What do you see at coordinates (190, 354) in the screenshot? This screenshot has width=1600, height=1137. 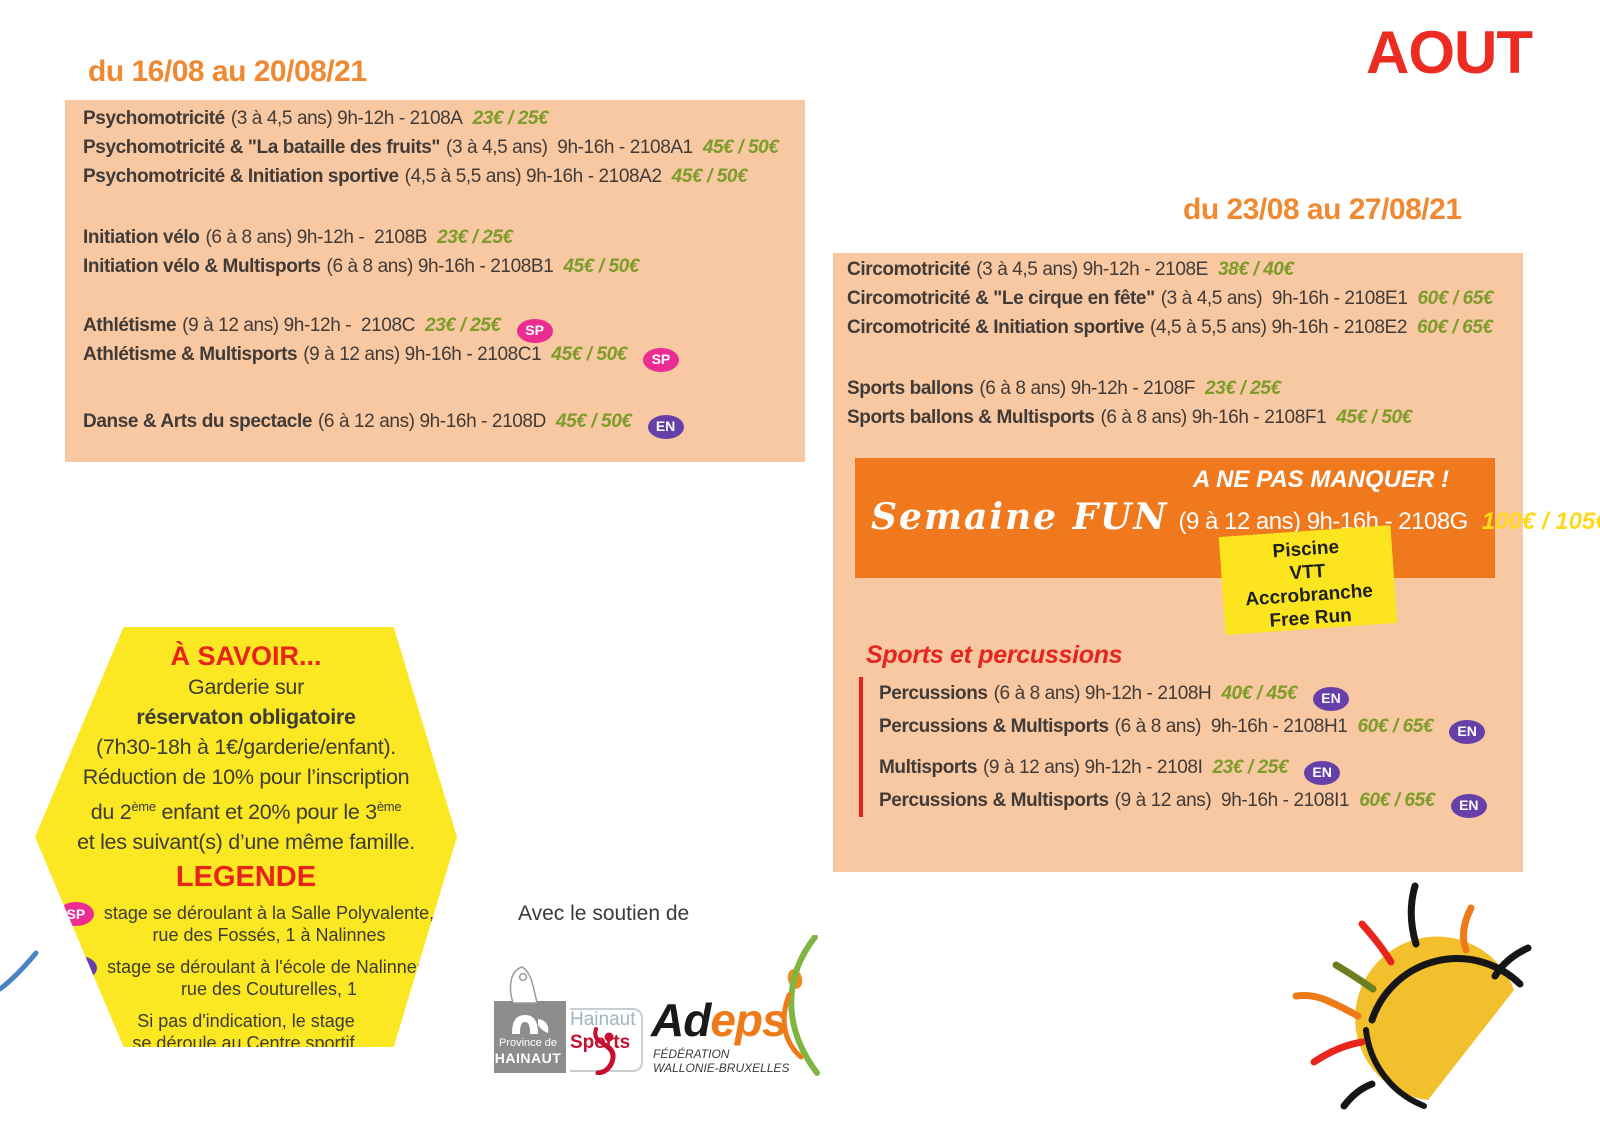 I see `course-name: Athlétisme & Multisports` at bounding box center [190, 354].